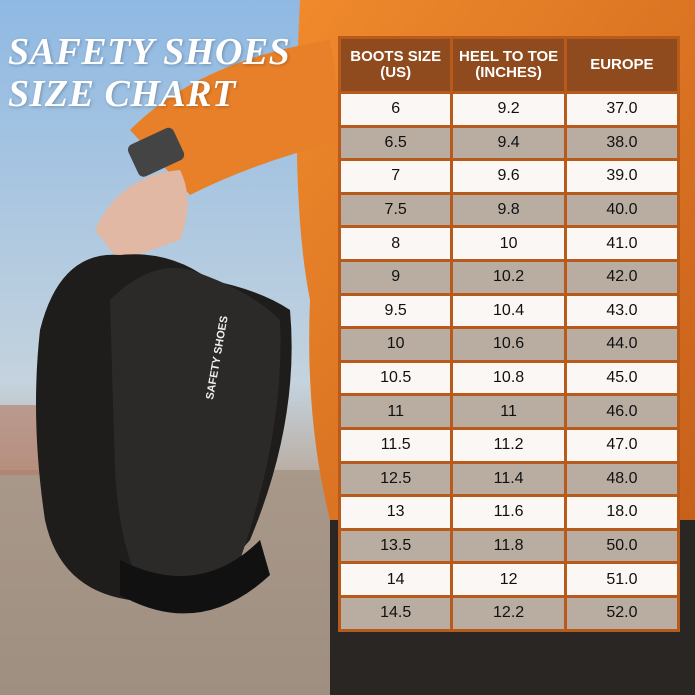 The width and height of the screenshot is (695, 695). Describe the element at coordinates (621, 65) in the screenshot. I see `header-cell: EUROPE` at that location.